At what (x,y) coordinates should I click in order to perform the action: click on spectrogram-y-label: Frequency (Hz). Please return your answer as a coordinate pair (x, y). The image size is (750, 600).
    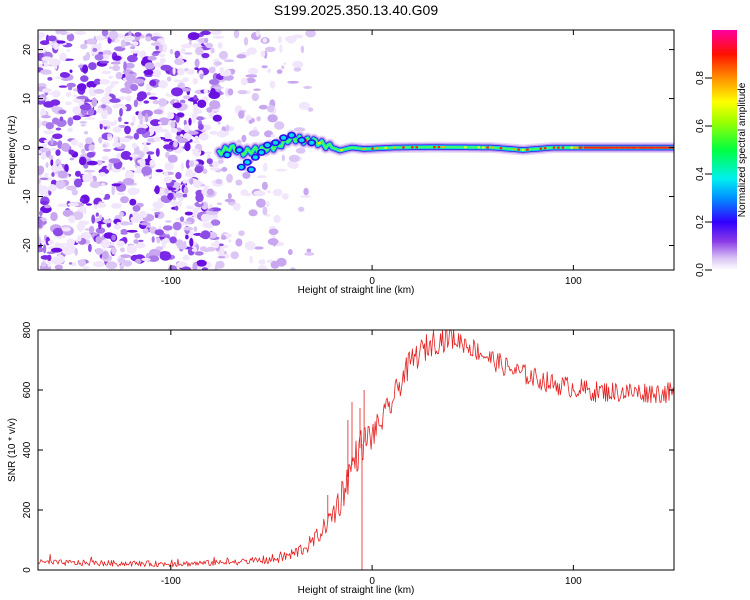
    Looking at the image, I should click on (12, 150).